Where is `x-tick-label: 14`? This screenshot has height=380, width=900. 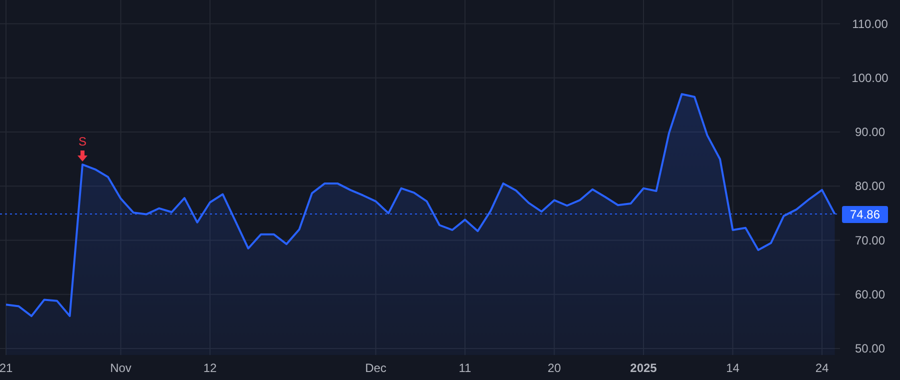 x-tick-label: 14 is located at coordinates (733, 368).